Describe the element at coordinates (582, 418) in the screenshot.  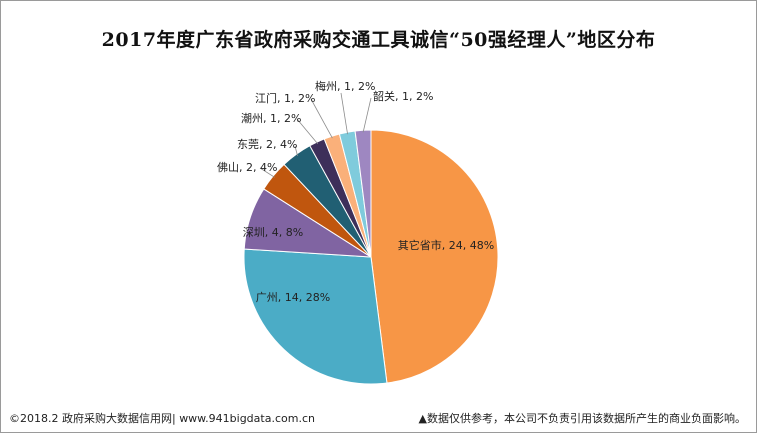
I see `footer-disclaimer: ▲数据仅供参考，本公司不负责引用该数据所产生的商业负面影响。` at that location.